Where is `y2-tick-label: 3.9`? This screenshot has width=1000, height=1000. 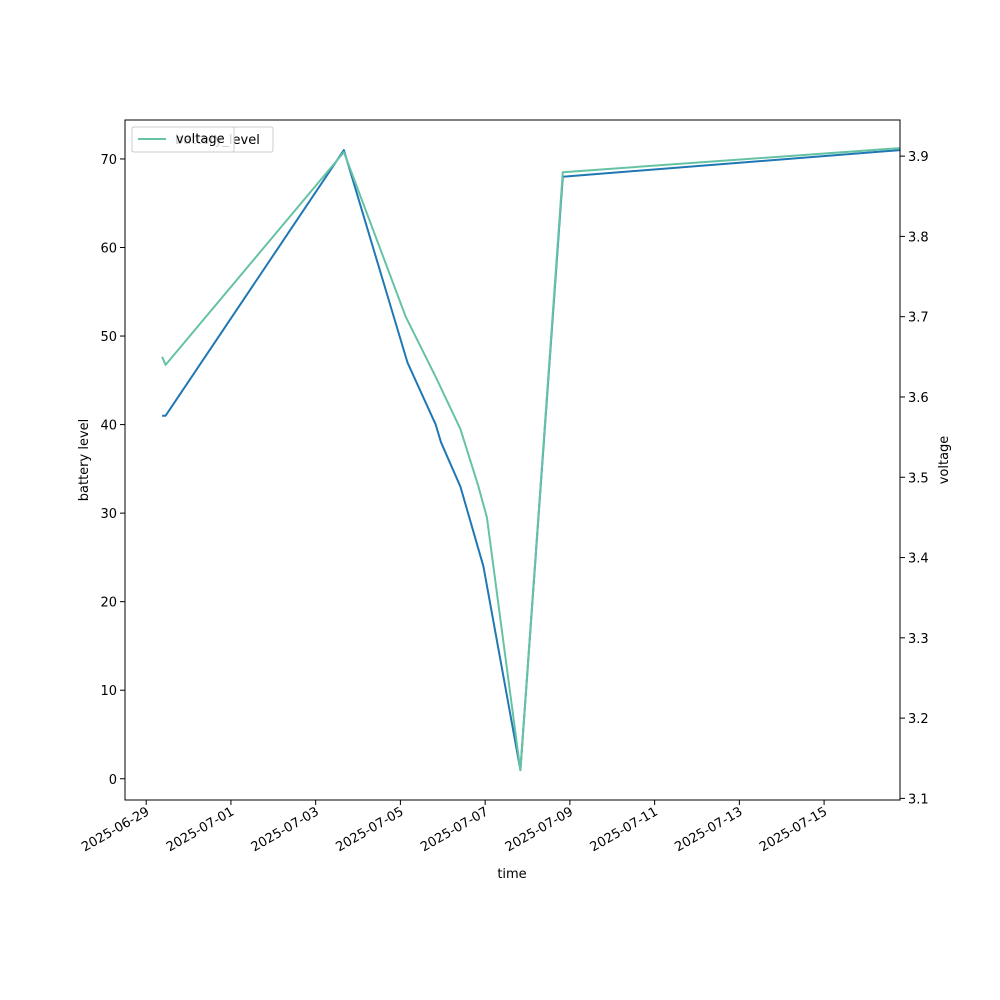
y2-tick-label: 3.9 is located at coordinates (918, 157).